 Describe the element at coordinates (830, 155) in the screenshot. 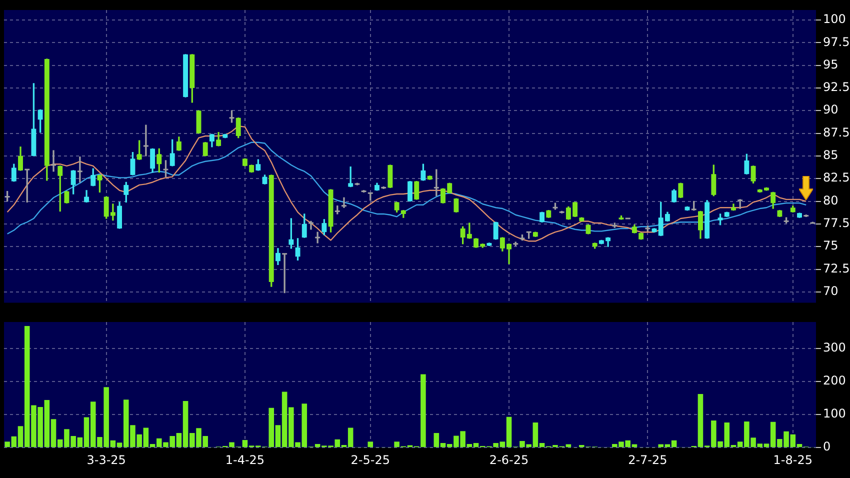

I see `y-tick-label: 85` at that location.